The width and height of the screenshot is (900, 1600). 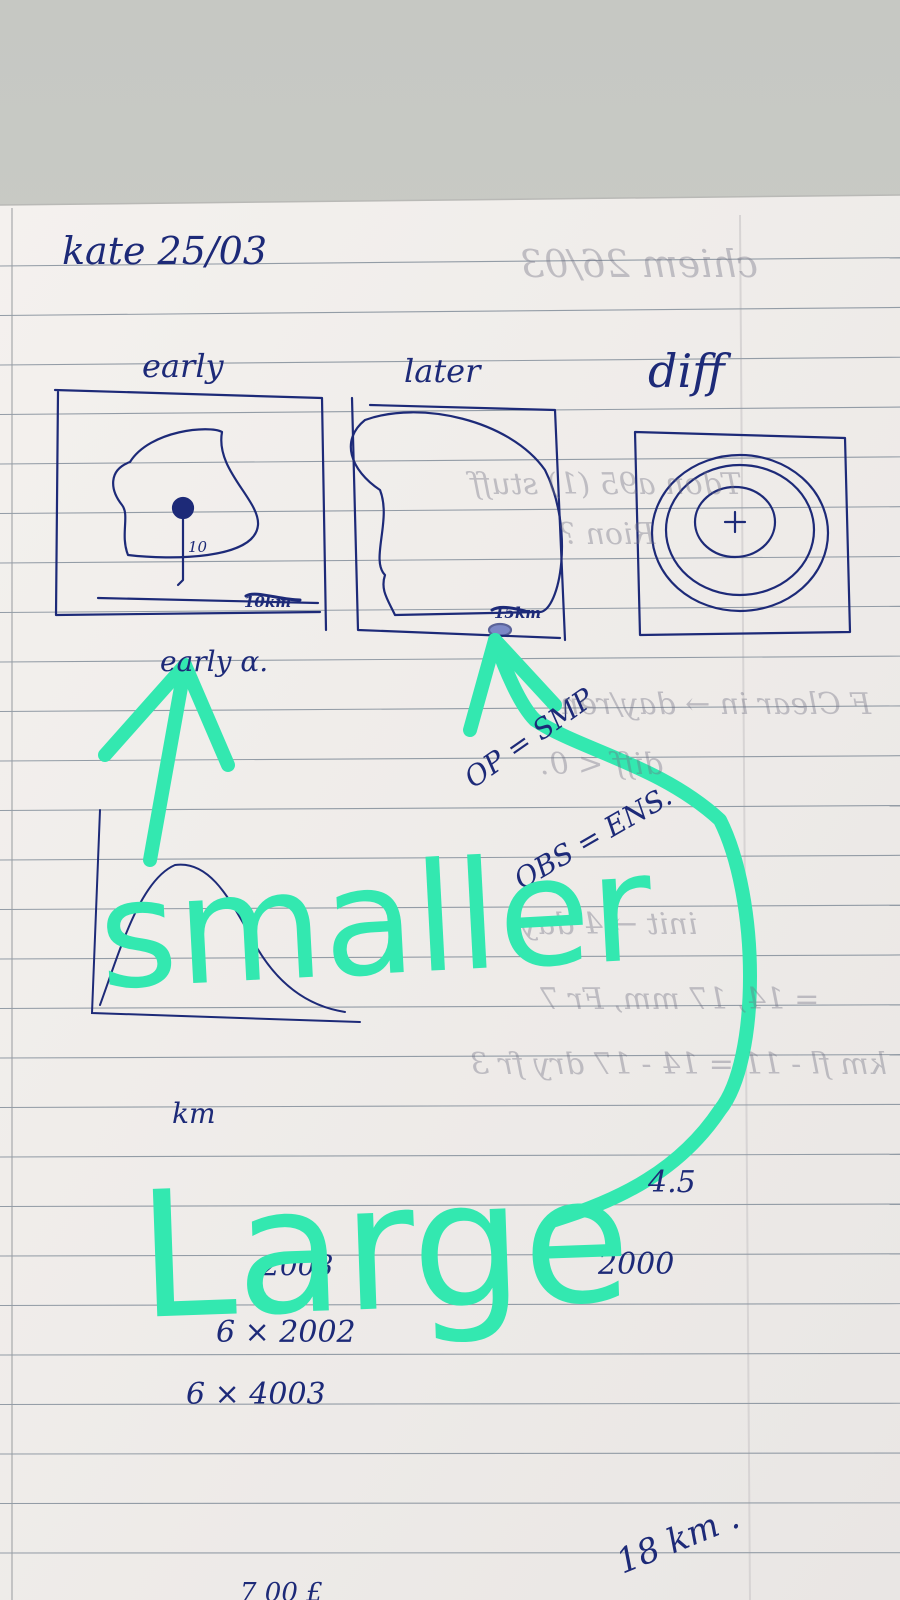 I want to click on show-through-line-4: diff < 0., so click(x=601, y=764).